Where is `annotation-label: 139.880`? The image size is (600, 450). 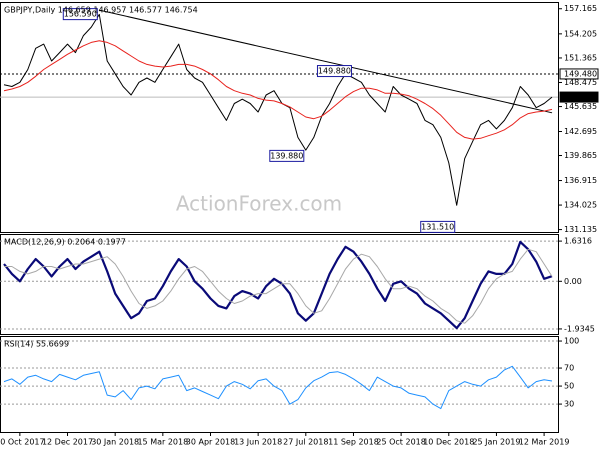 annotation-label: 139.880 is located at coordinates (286, 155).